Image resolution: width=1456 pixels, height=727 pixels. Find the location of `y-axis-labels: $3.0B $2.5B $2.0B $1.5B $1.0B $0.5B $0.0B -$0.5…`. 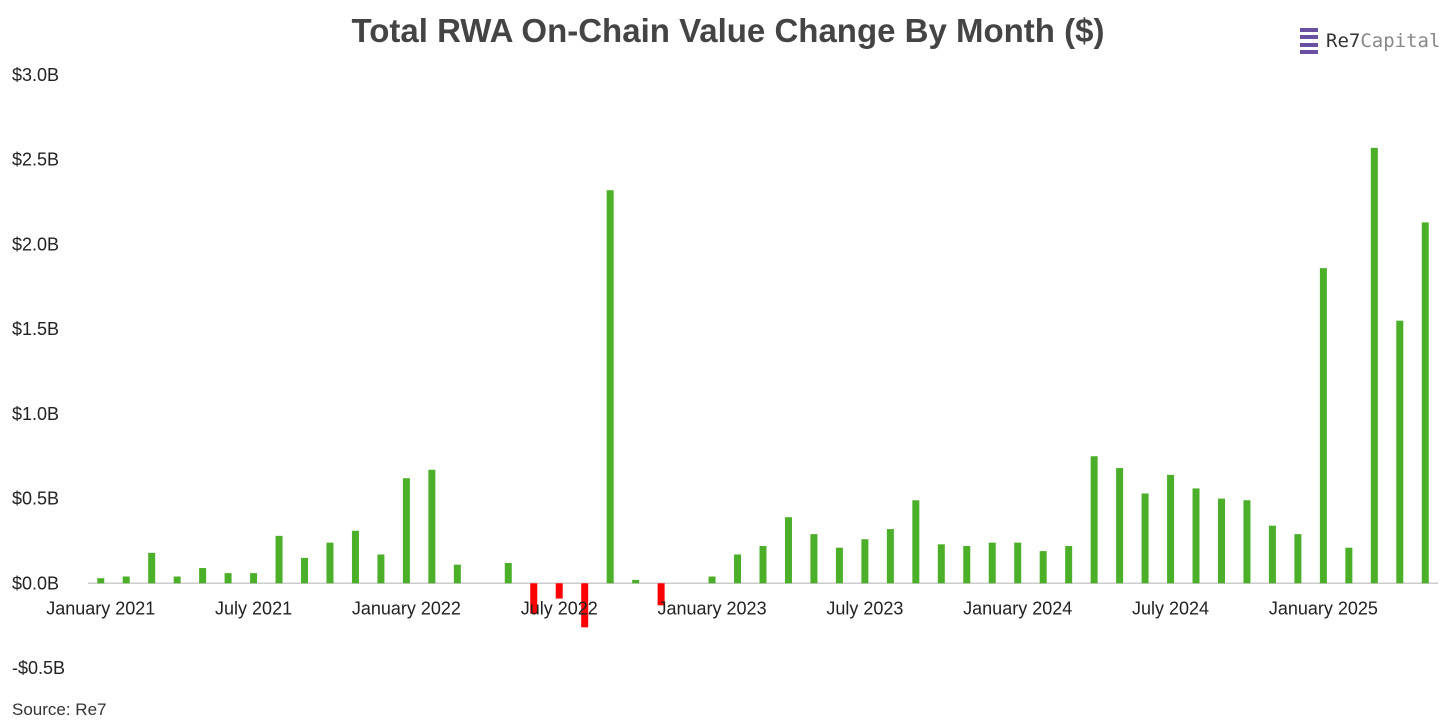

y-axis-labels: $3.0B $2.5B $2.0B $1.5B $1.0B $0.5B $0.0B -$0.5… is located at coordinates (38, 371).